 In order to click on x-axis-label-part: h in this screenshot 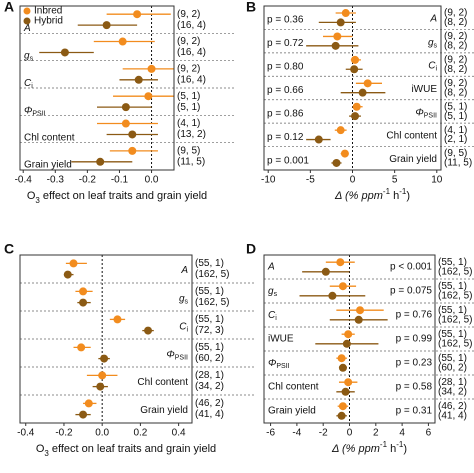, I will do `click(394, 196)`.